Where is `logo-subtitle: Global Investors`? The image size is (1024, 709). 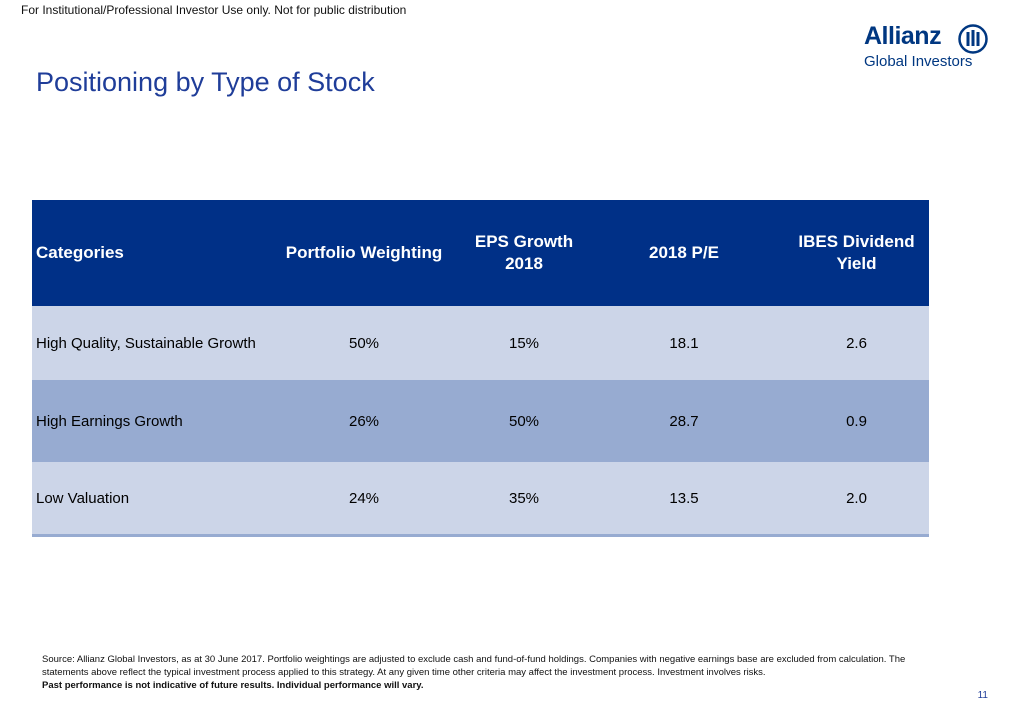
logo-subtitle: Global Investors is located at coordinates (918, 61).